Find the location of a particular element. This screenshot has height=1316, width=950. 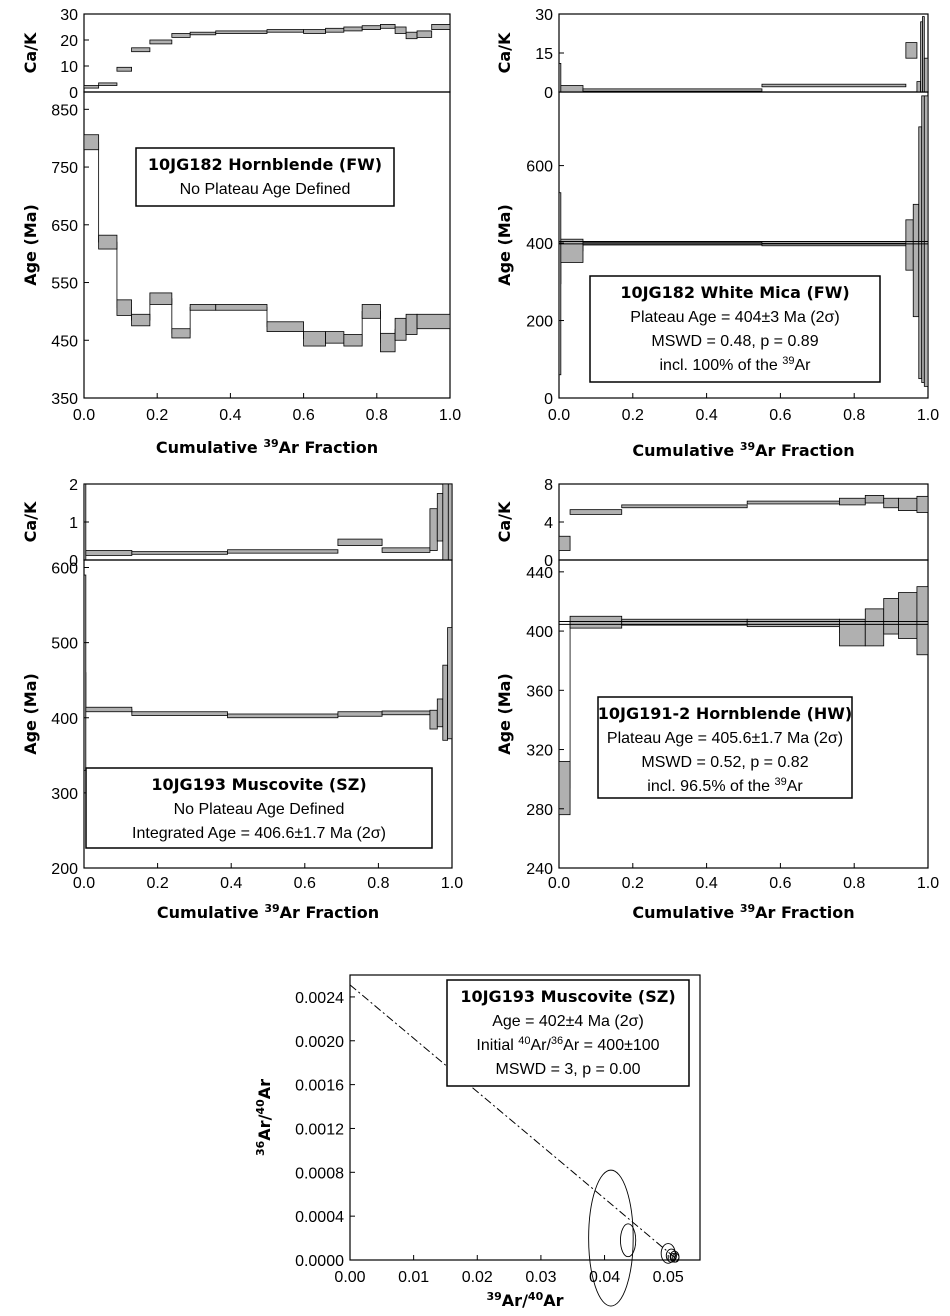

iso-y-tick-label: 0.0012 is located at coordinates (319, 1129).